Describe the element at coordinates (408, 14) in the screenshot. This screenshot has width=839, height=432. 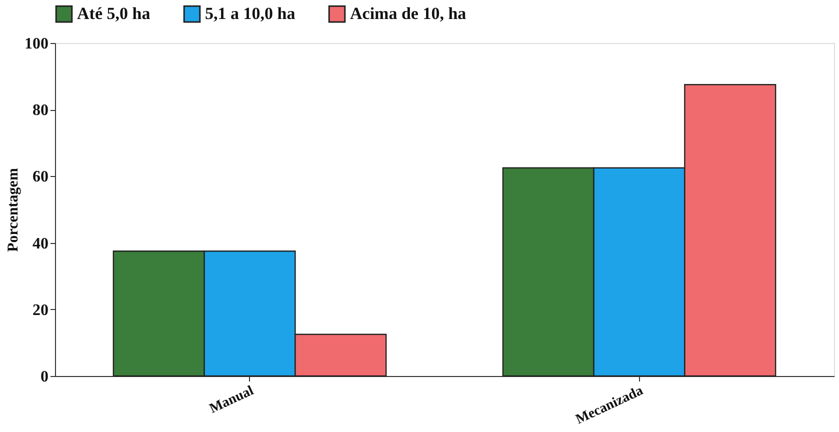
I see `legend-label: Acima de 10, ha` at that location.